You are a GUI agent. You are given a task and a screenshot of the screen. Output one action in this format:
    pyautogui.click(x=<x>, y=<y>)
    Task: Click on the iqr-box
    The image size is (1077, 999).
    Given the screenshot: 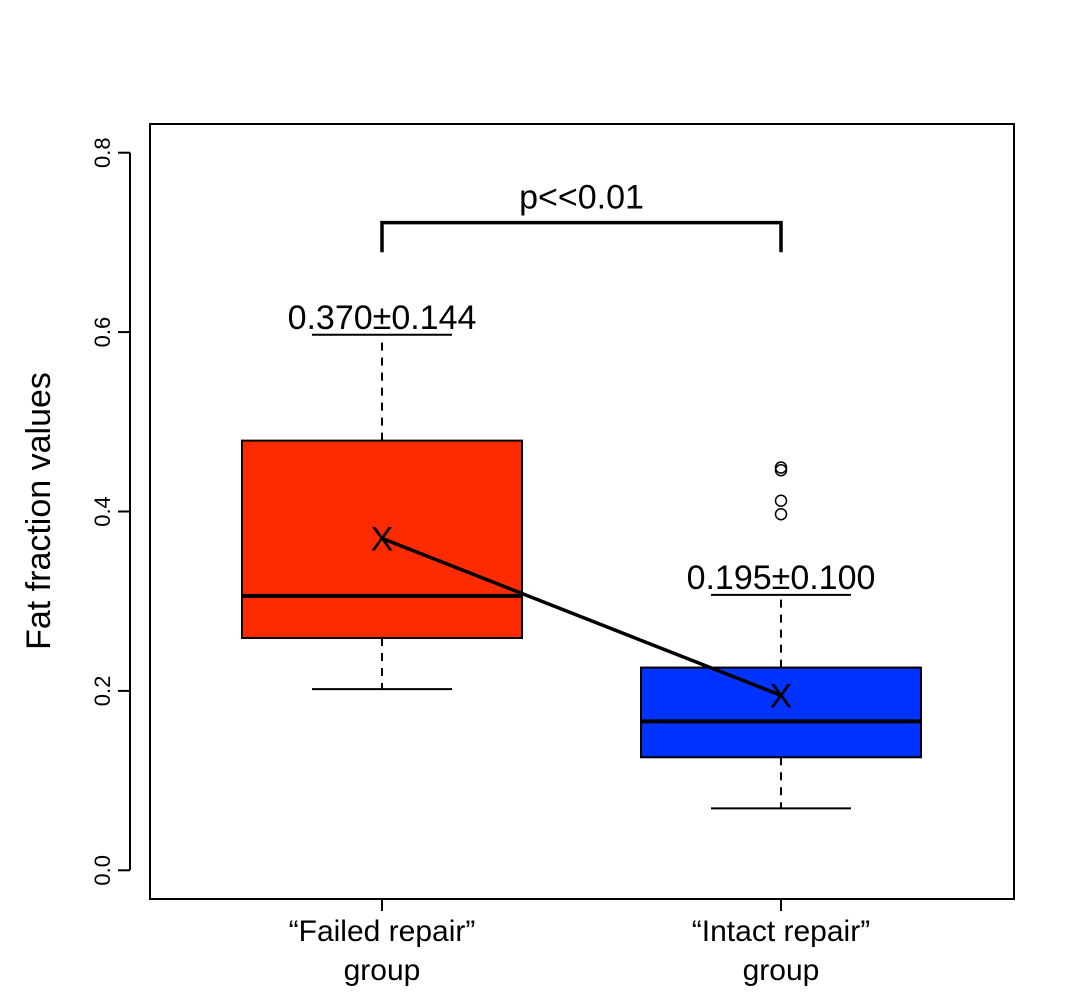 What is the action you would take?
    pyautogui.click(x=781, y=712)
    